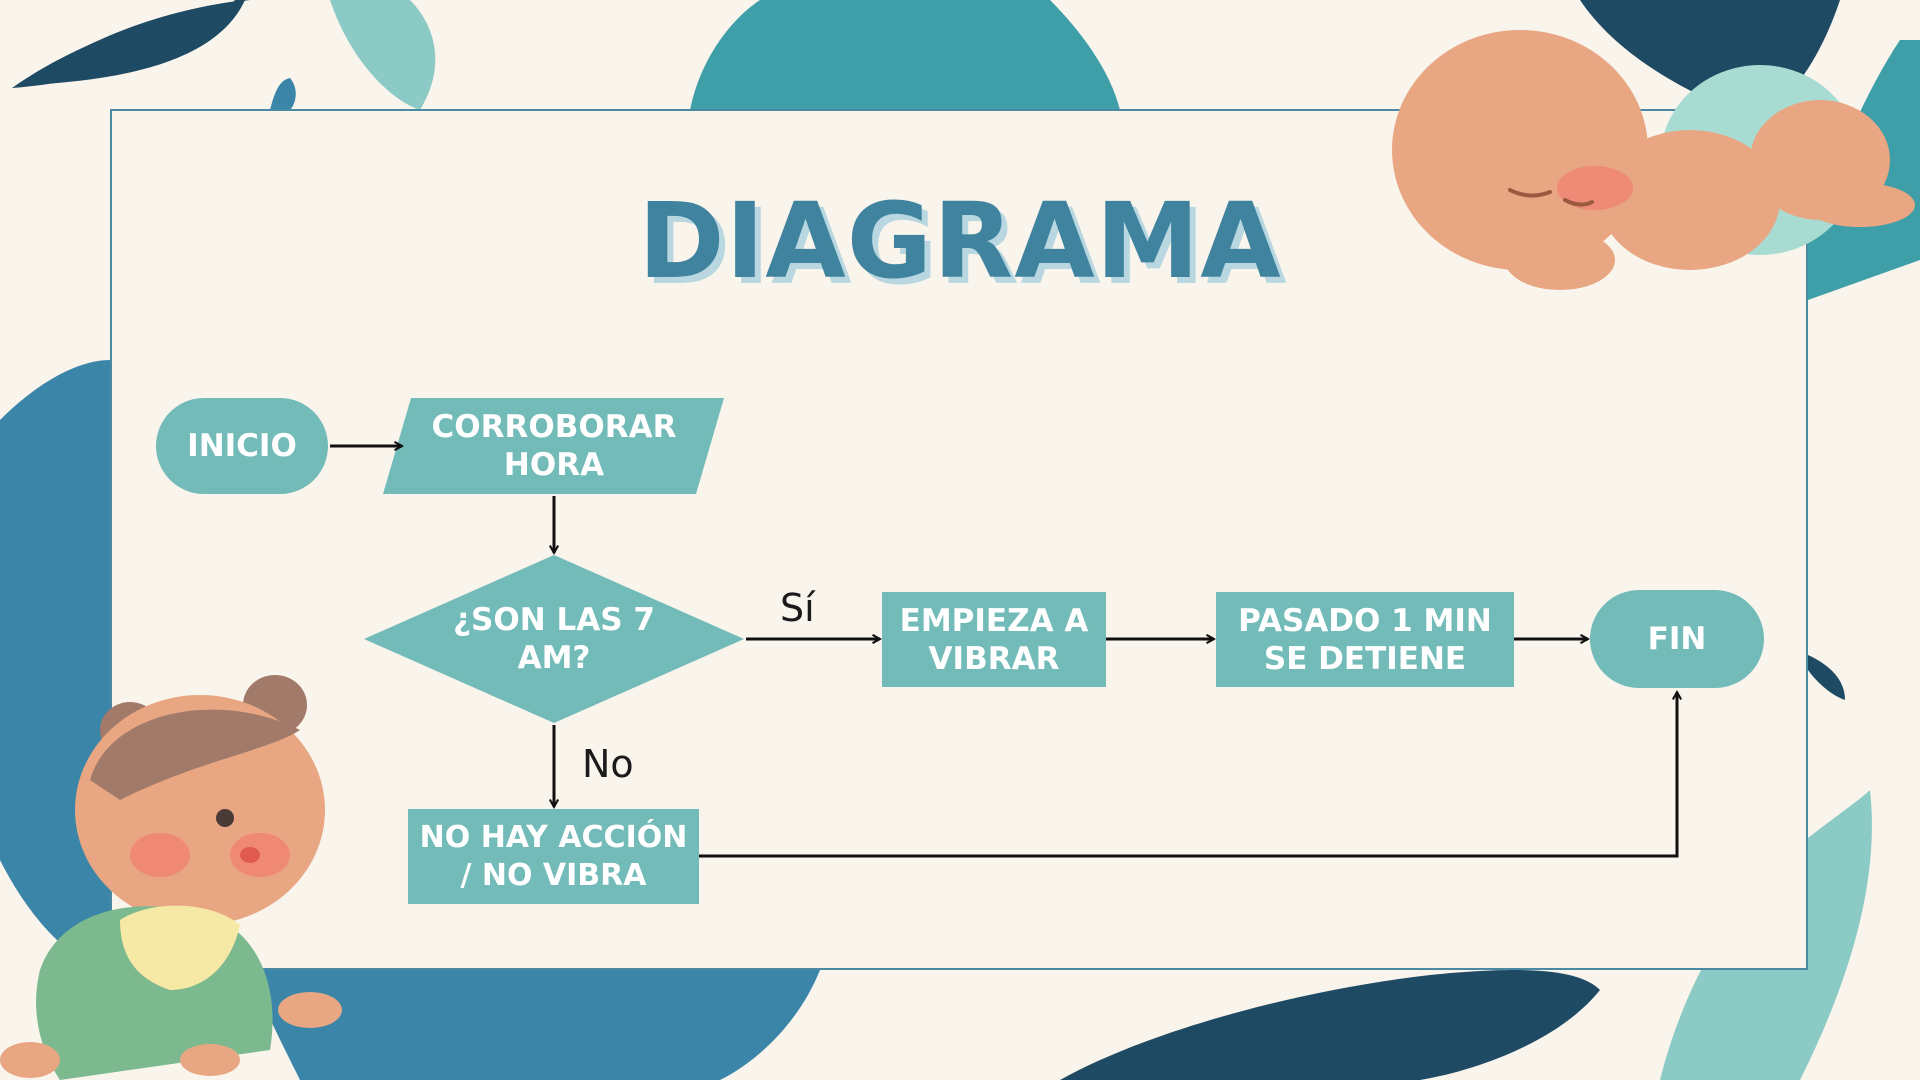 This screenshot has height=1080, width=1920. What do you see at coordinates (960, 241) in the screenshot?
I see `slide-title: DIAGRAMA` at bounding box center [960, 241].